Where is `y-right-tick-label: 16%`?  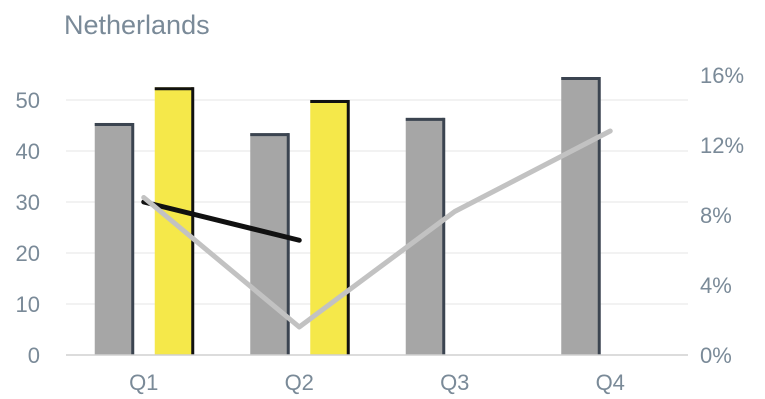 y-right-tick-label: 16% is located at coordinates (722, 75).